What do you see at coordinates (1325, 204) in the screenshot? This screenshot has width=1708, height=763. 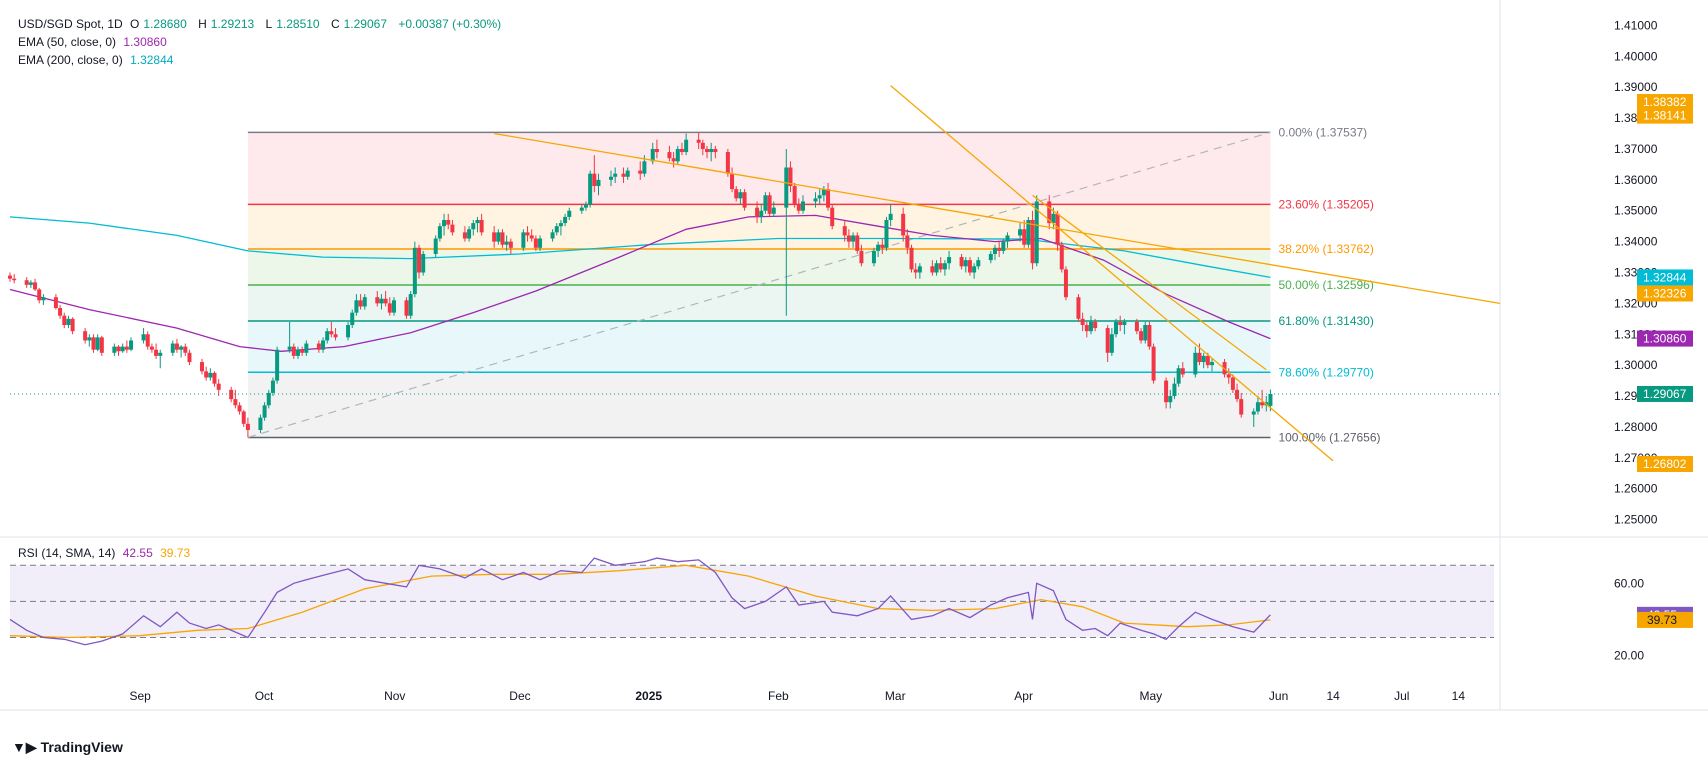 I see `fib-level-label: 23.60% (1.35205)` at bounding box center [1325, 204].